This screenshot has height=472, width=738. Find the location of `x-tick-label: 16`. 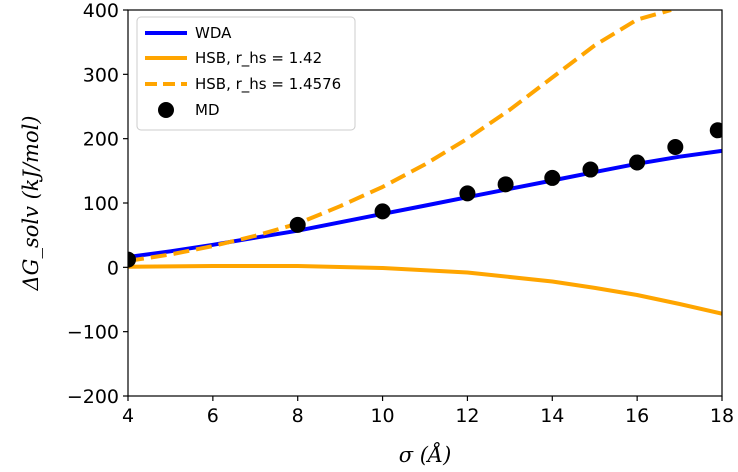

x-tick-label: 16 is located at coordinates (637, 416).